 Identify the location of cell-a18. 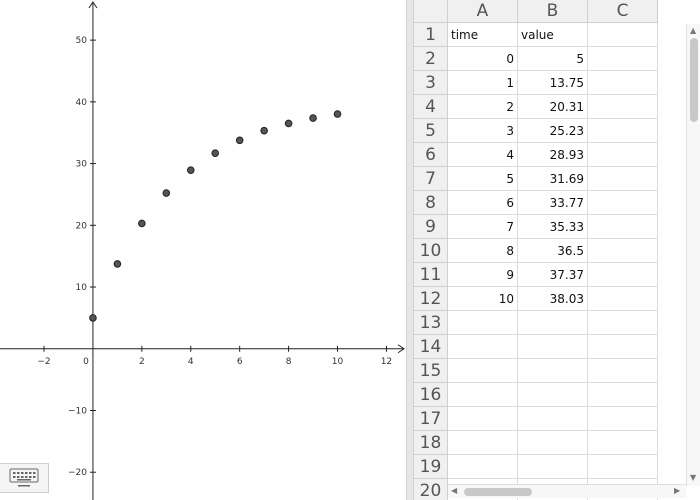
(483, 443).